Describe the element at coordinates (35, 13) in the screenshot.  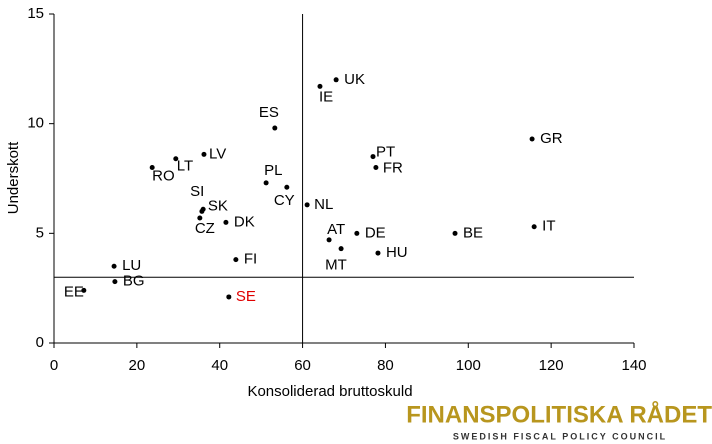
I see `y-tick-label: 15` at that location.